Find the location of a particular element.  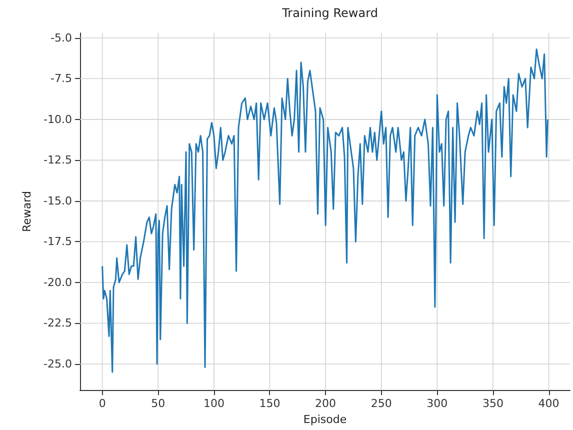

y-tick-label: -10.0 is located at coordinates (58, 119).